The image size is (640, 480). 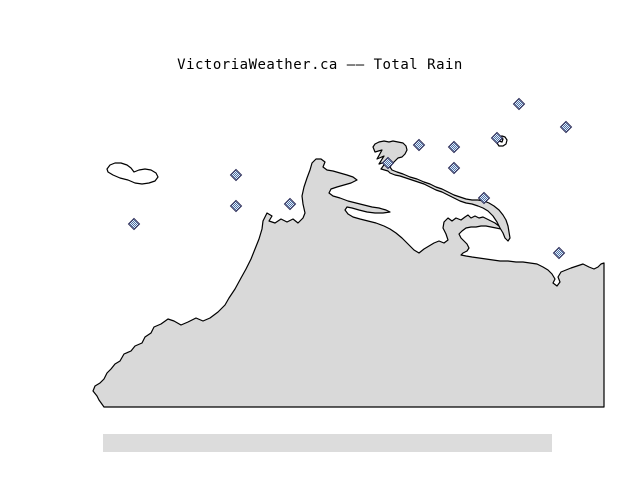 I want to click on legend-bar, so click(x=327, y=443).